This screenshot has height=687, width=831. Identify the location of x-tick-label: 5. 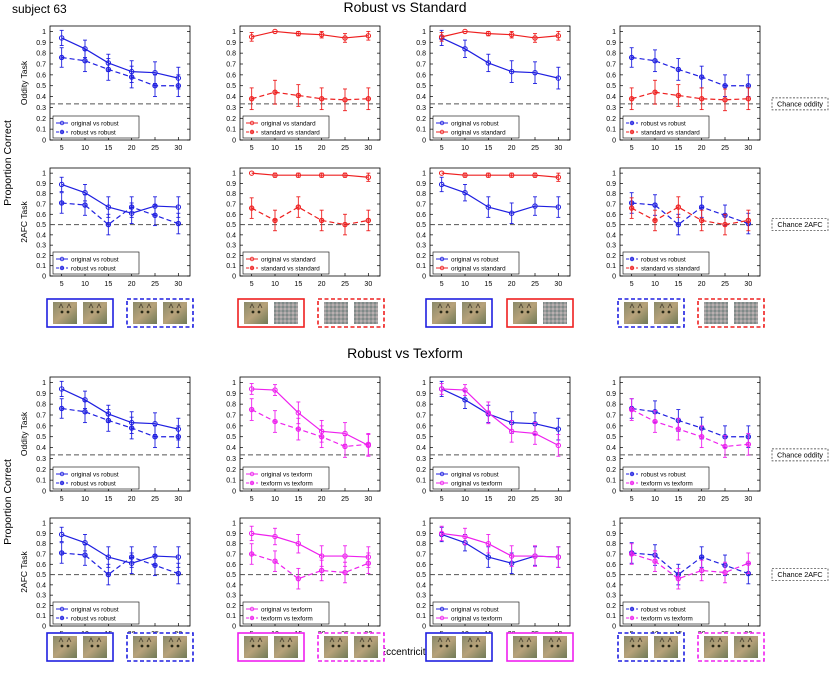
(632, 499).